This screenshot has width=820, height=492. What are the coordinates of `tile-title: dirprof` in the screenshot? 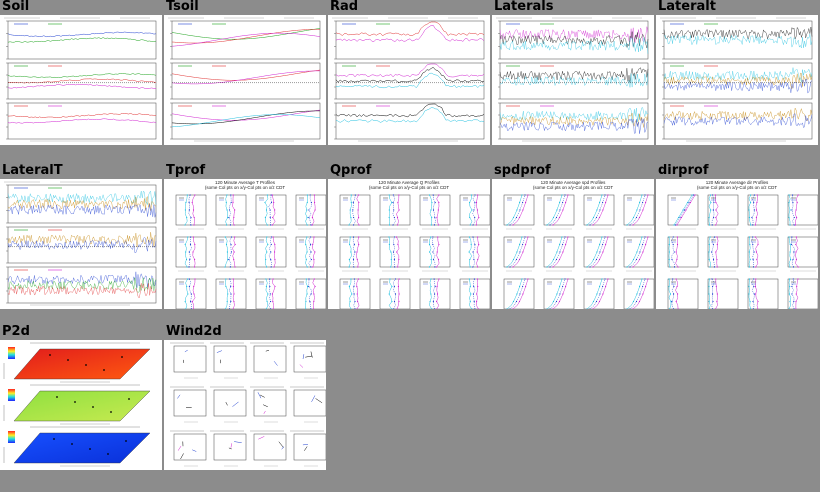 It's located at (683, 170).